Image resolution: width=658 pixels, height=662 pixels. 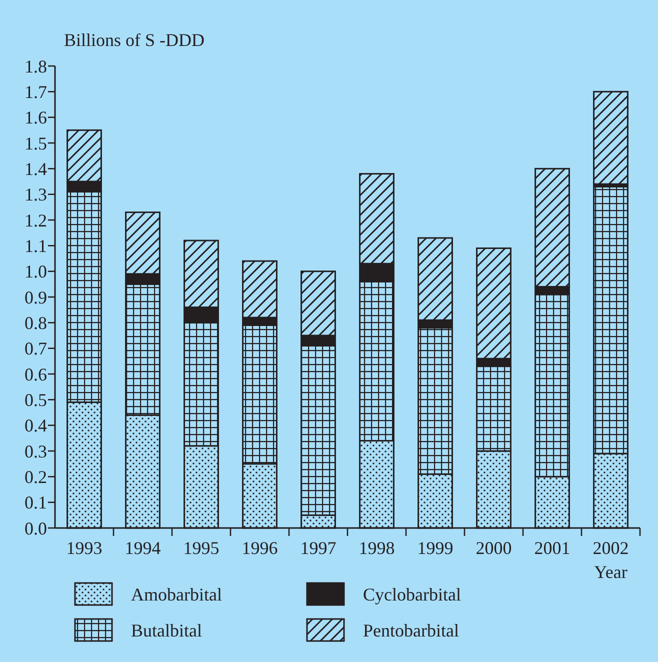 What do you see at coordinates (552, 548) in the screenshot?
I see `x-tick-label: 2001` at bounding box center [552, 548].